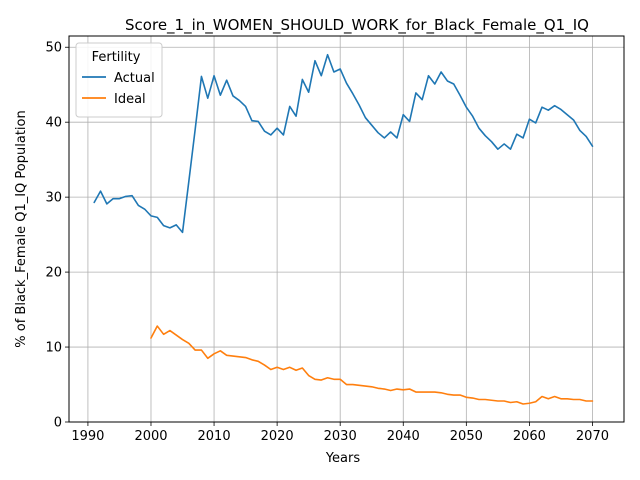  I want to click on x-tick-label: 2010, so click(214, 436).